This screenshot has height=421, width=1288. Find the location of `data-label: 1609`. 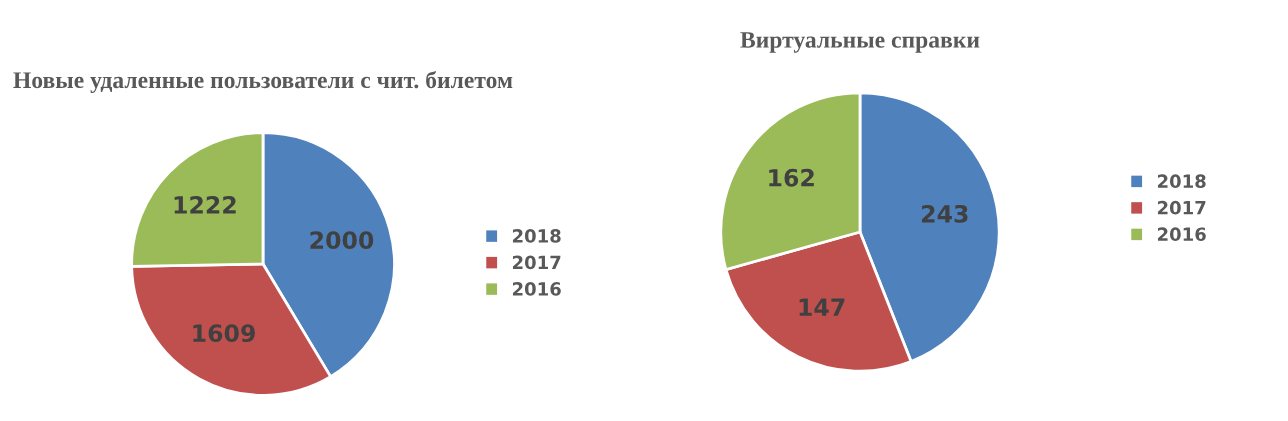

data-label: 1609 is located at coordinates (224, 333).